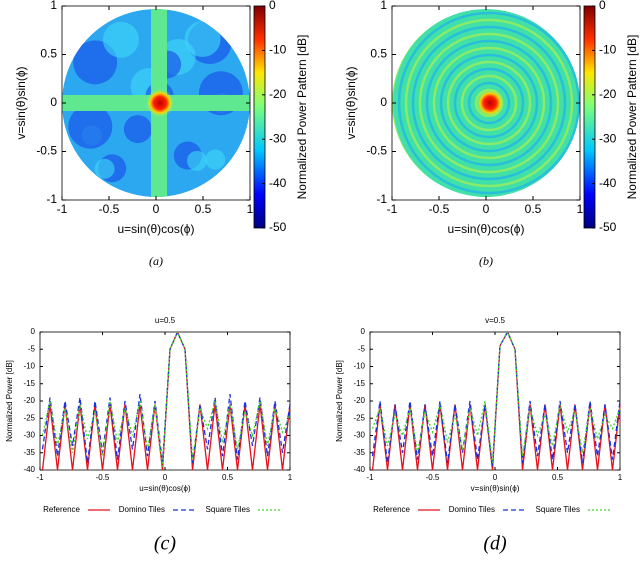  What do you see at coordinates (278, 183) in the screenshot?
I see `colorbar-tick-label: -40` at bounding box center [278, 183].